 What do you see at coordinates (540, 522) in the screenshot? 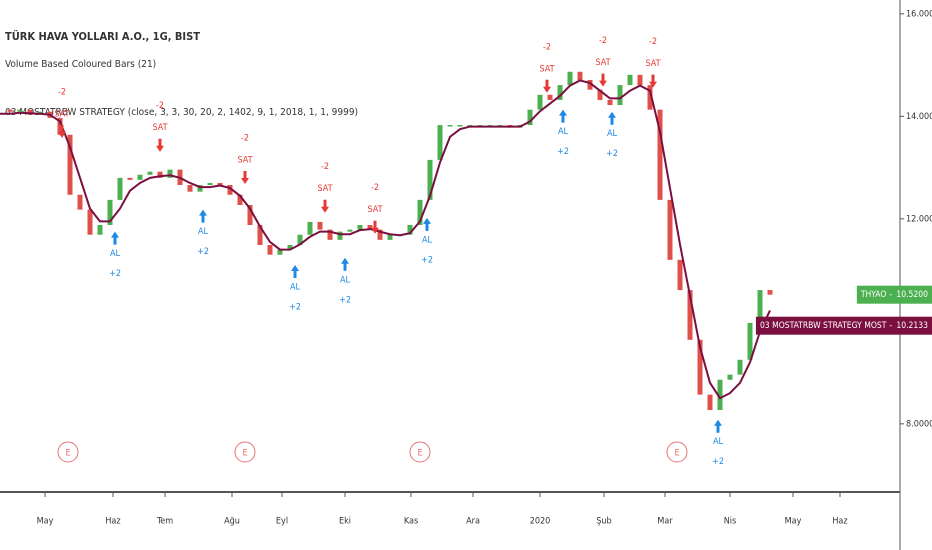
I see `x-tick-label: 2020` at bounding box center [540, 522].